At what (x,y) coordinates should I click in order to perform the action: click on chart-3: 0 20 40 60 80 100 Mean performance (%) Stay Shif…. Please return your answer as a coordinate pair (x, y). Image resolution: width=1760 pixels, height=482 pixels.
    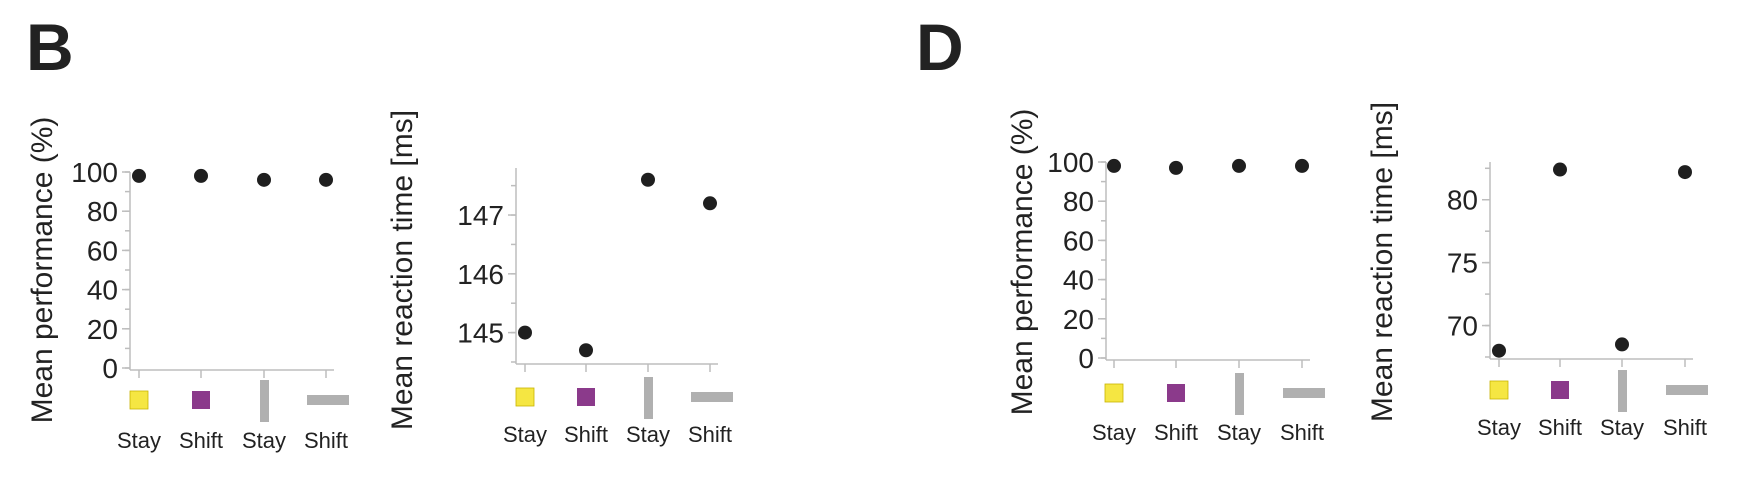
    Looking at the image, I should click on (1165, 277).